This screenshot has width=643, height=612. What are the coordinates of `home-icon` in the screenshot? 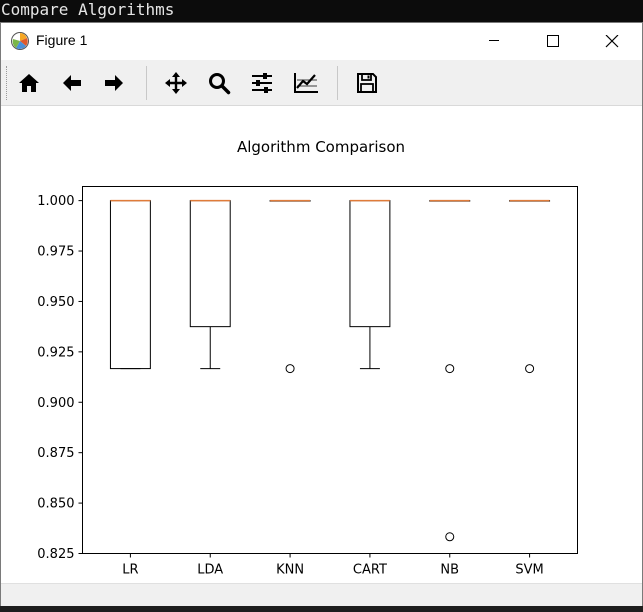 It's located at (29, 83).